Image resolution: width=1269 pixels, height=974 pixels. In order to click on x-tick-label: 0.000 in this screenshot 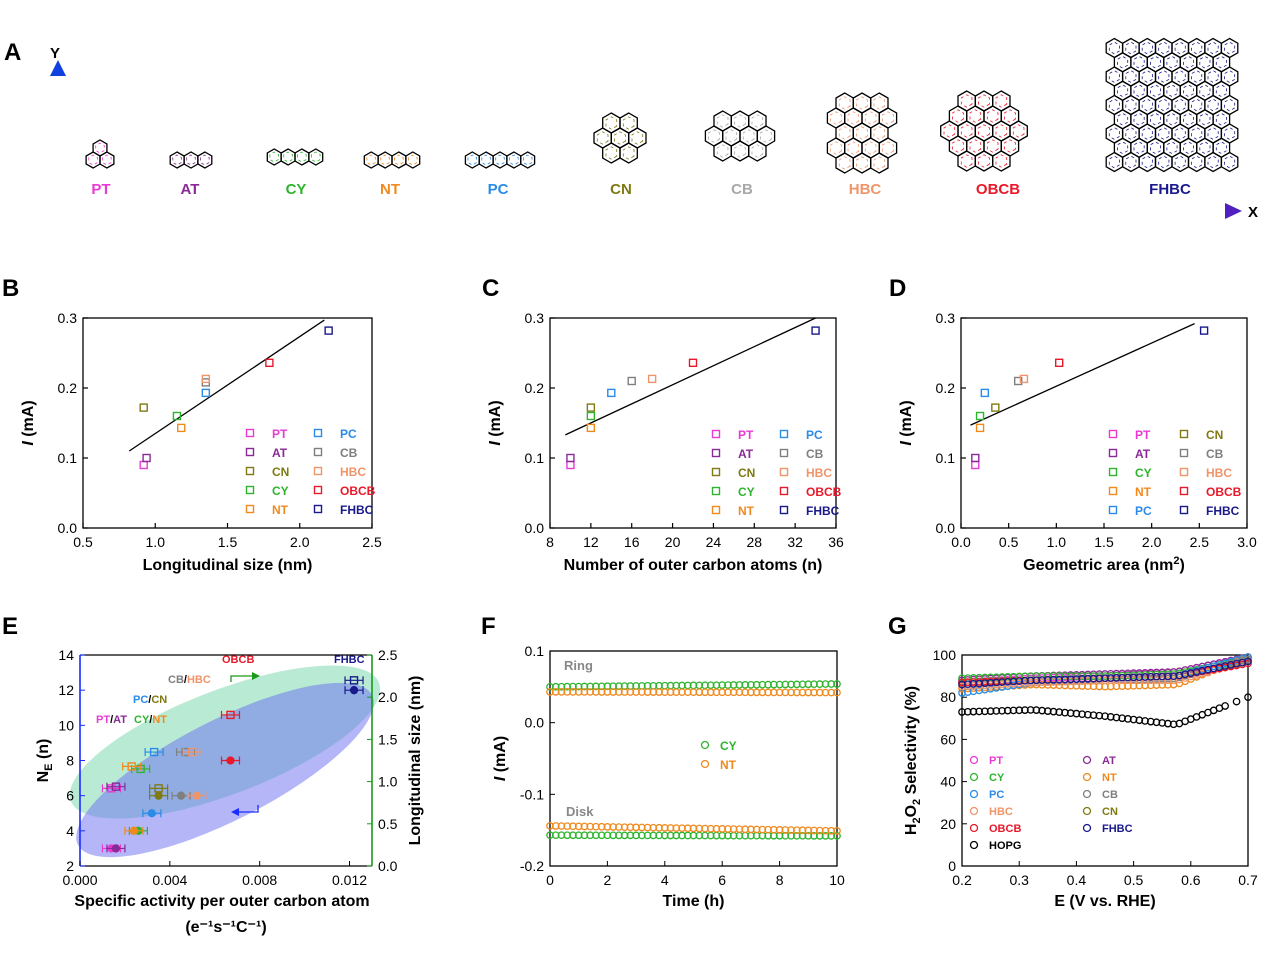, I will do `click(79, 880)`.